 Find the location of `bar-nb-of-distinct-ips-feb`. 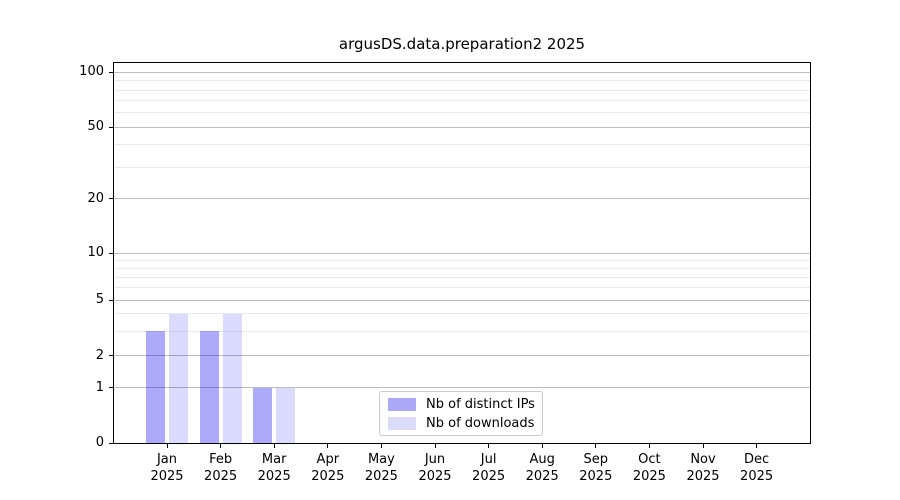

bar-nb-of-distinct-ips-feb is located at coordinates (209, 387).